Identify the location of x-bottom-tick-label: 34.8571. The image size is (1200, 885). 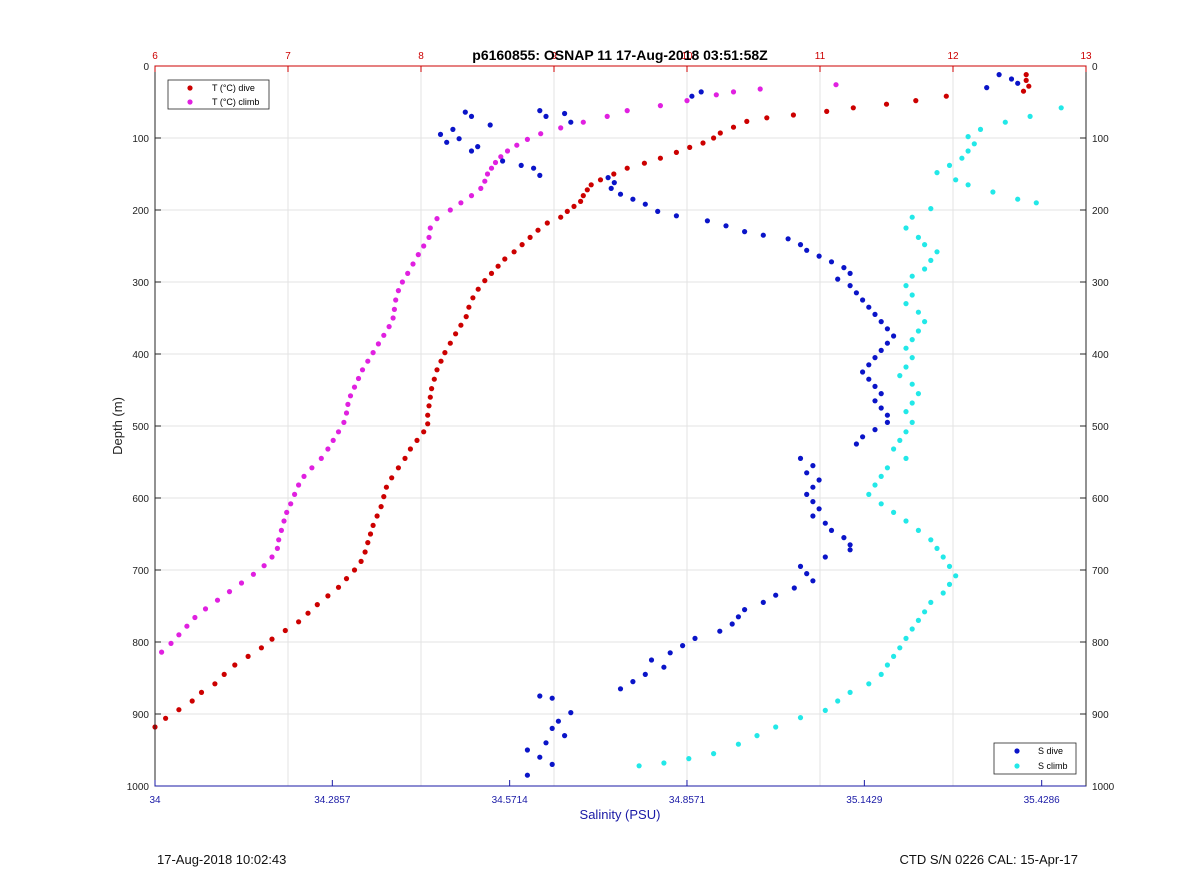
(687, 800).